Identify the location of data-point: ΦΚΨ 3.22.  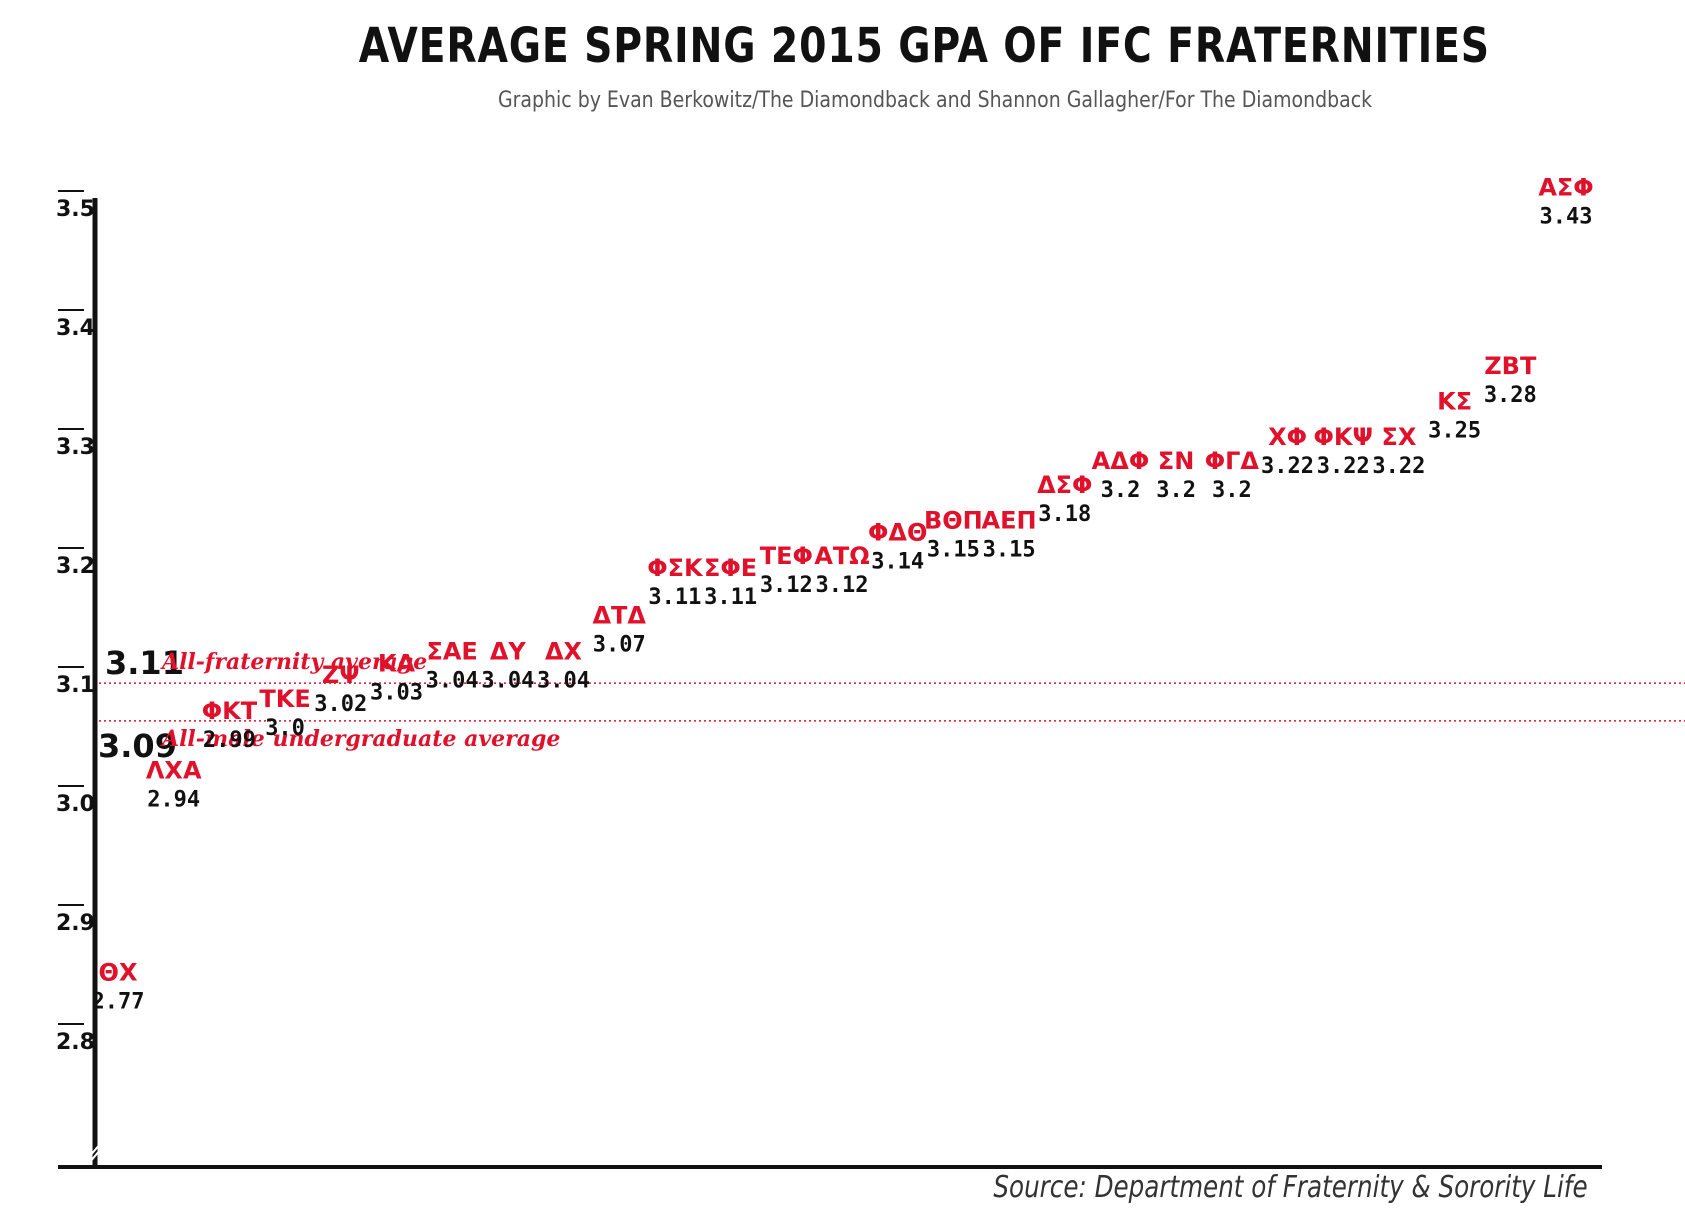
(1343, 451).